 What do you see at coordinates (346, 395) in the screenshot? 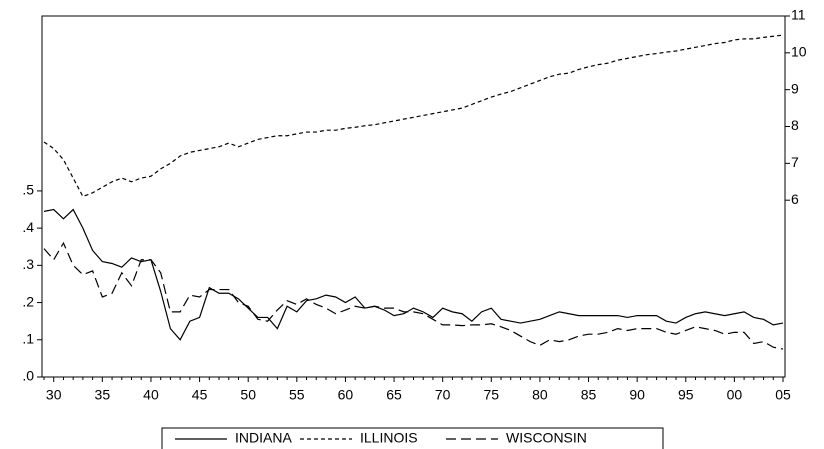
I see `x-tick-label: 60` at bounding box center [346, 395].